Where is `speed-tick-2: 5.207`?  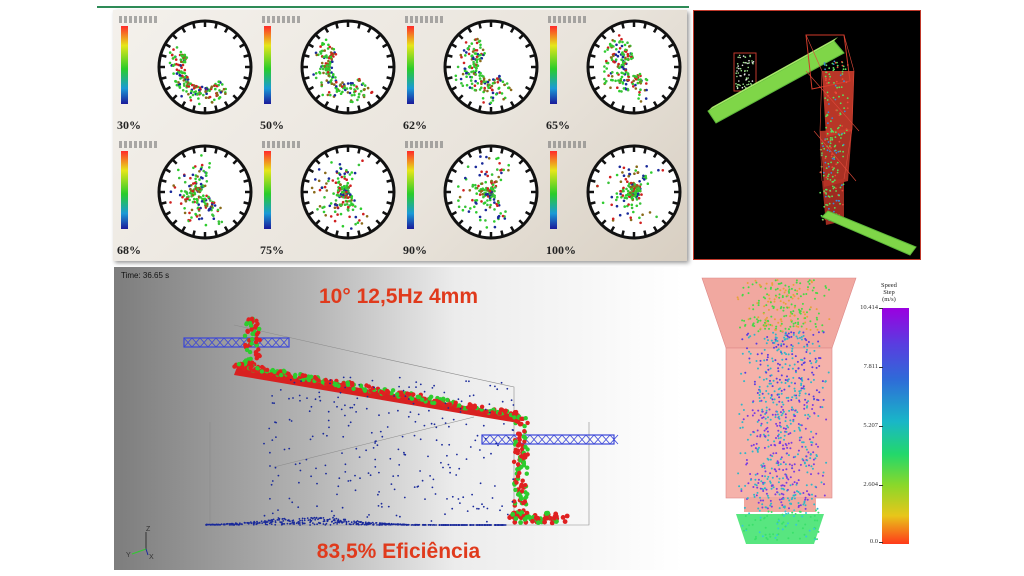
speed-tick-2: 5.207 is located at coordinates (864, 425).